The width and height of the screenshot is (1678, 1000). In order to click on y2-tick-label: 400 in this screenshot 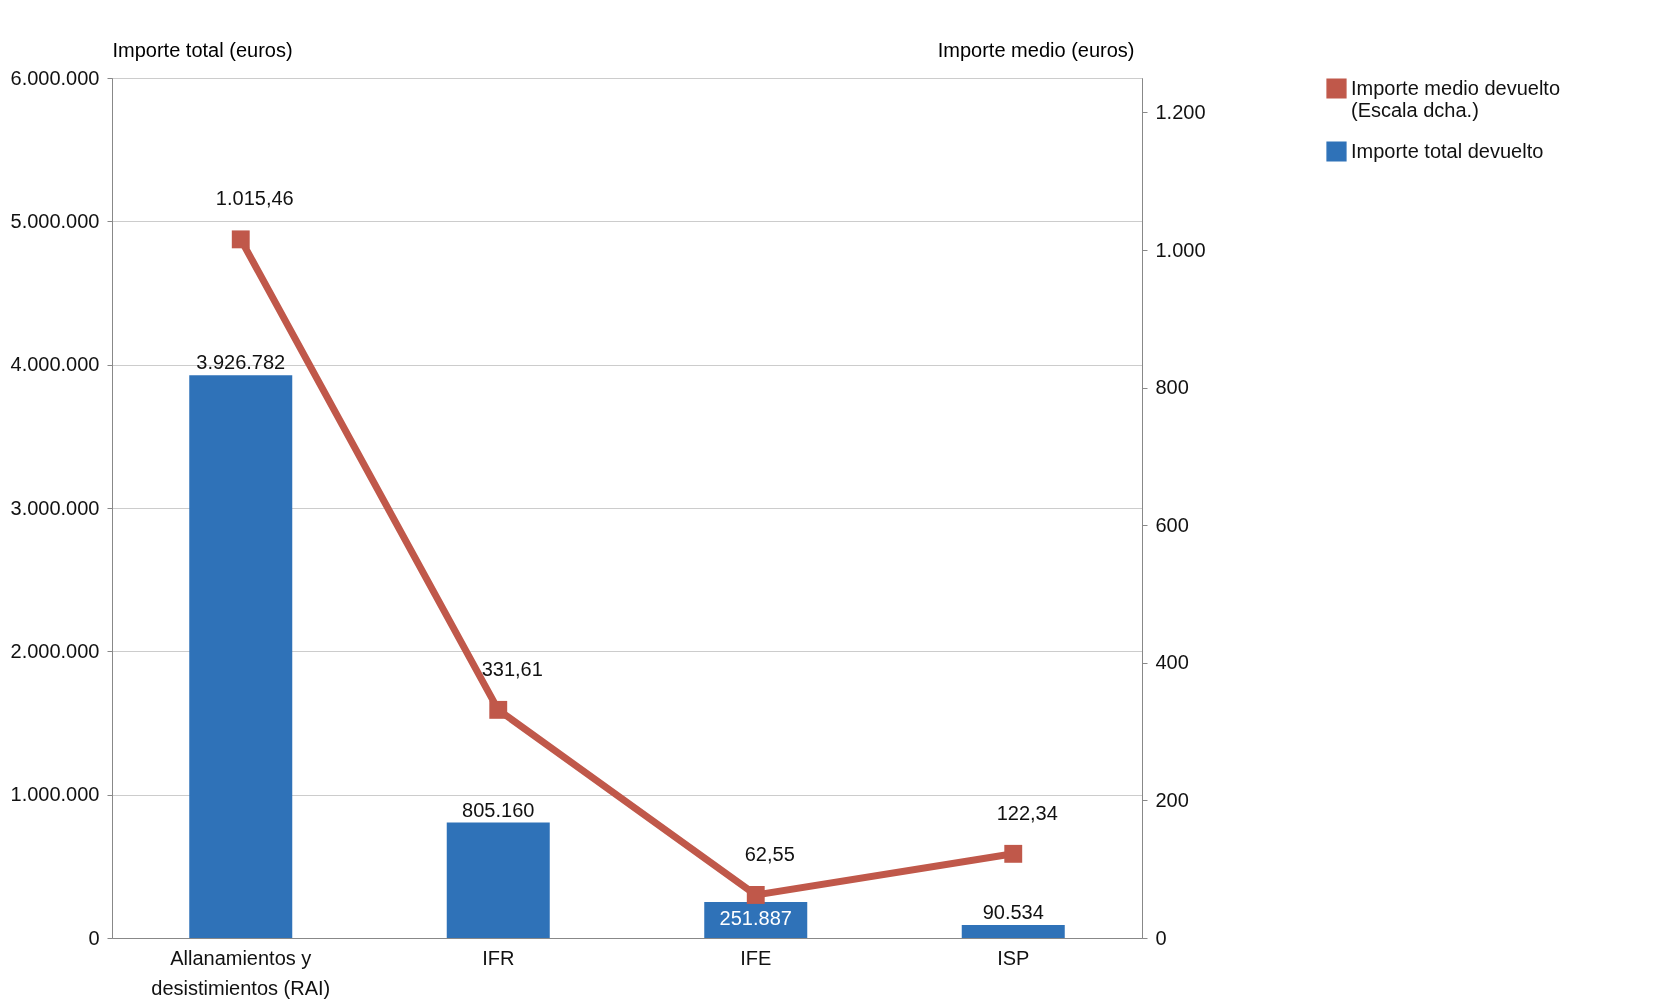, I will do `click(1172, 662)`.